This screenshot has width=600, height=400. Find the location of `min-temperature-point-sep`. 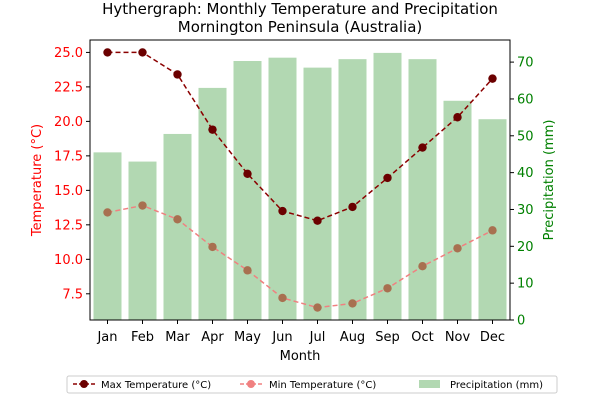

min-temperature-point-sep is located at coordinates (387, 288).